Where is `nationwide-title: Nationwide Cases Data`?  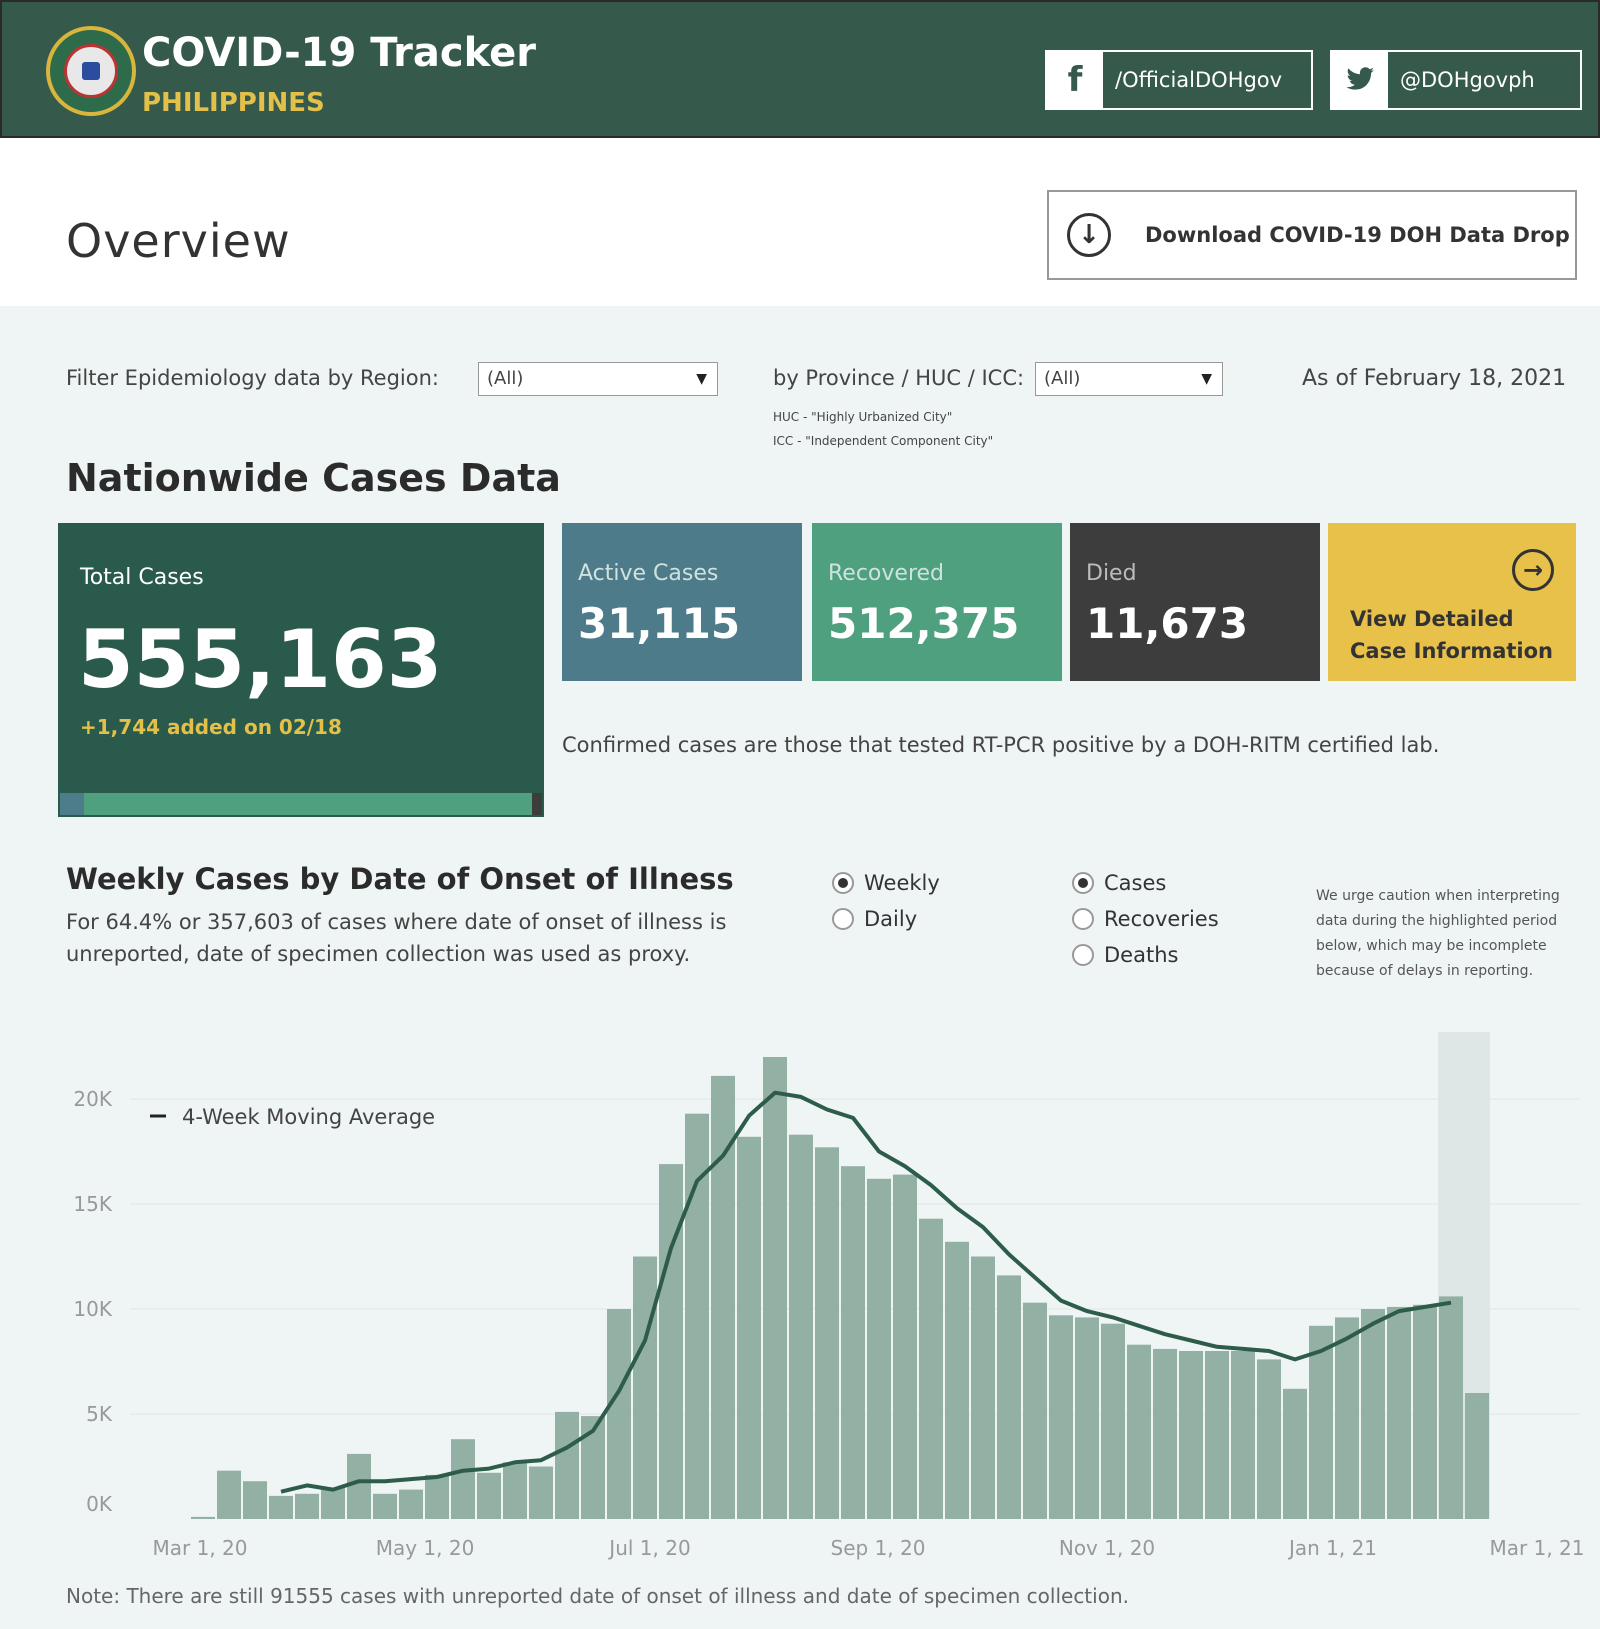 nationwide-title: Nationwide Cases Data is located at coordinates (313, 478).